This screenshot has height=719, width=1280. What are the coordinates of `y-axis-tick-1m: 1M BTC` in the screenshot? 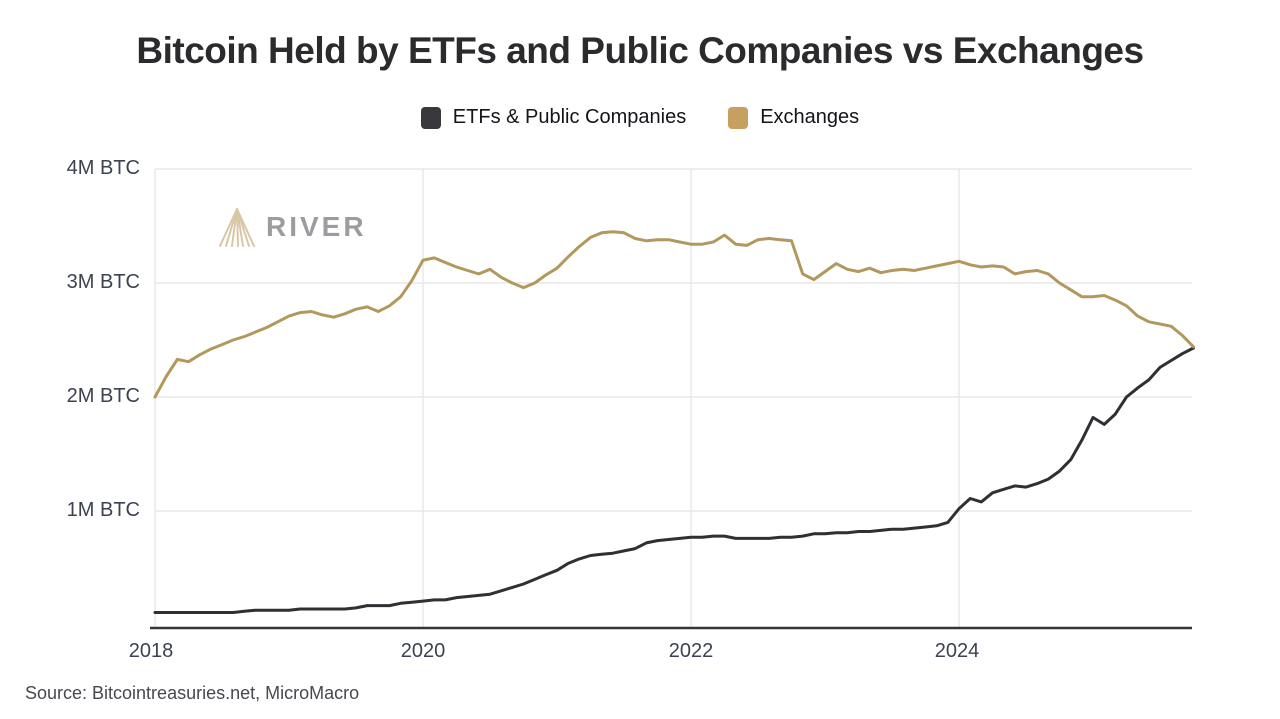 It's located at (103, 510).